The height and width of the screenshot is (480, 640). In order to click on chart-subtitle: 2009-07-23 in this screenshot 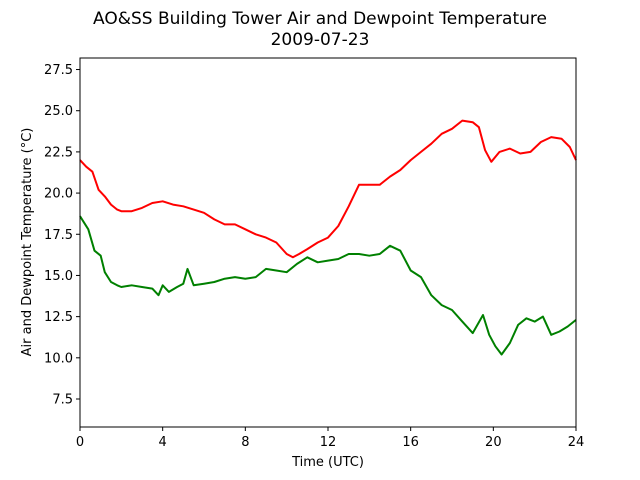, I will do `click(320, 40)`.